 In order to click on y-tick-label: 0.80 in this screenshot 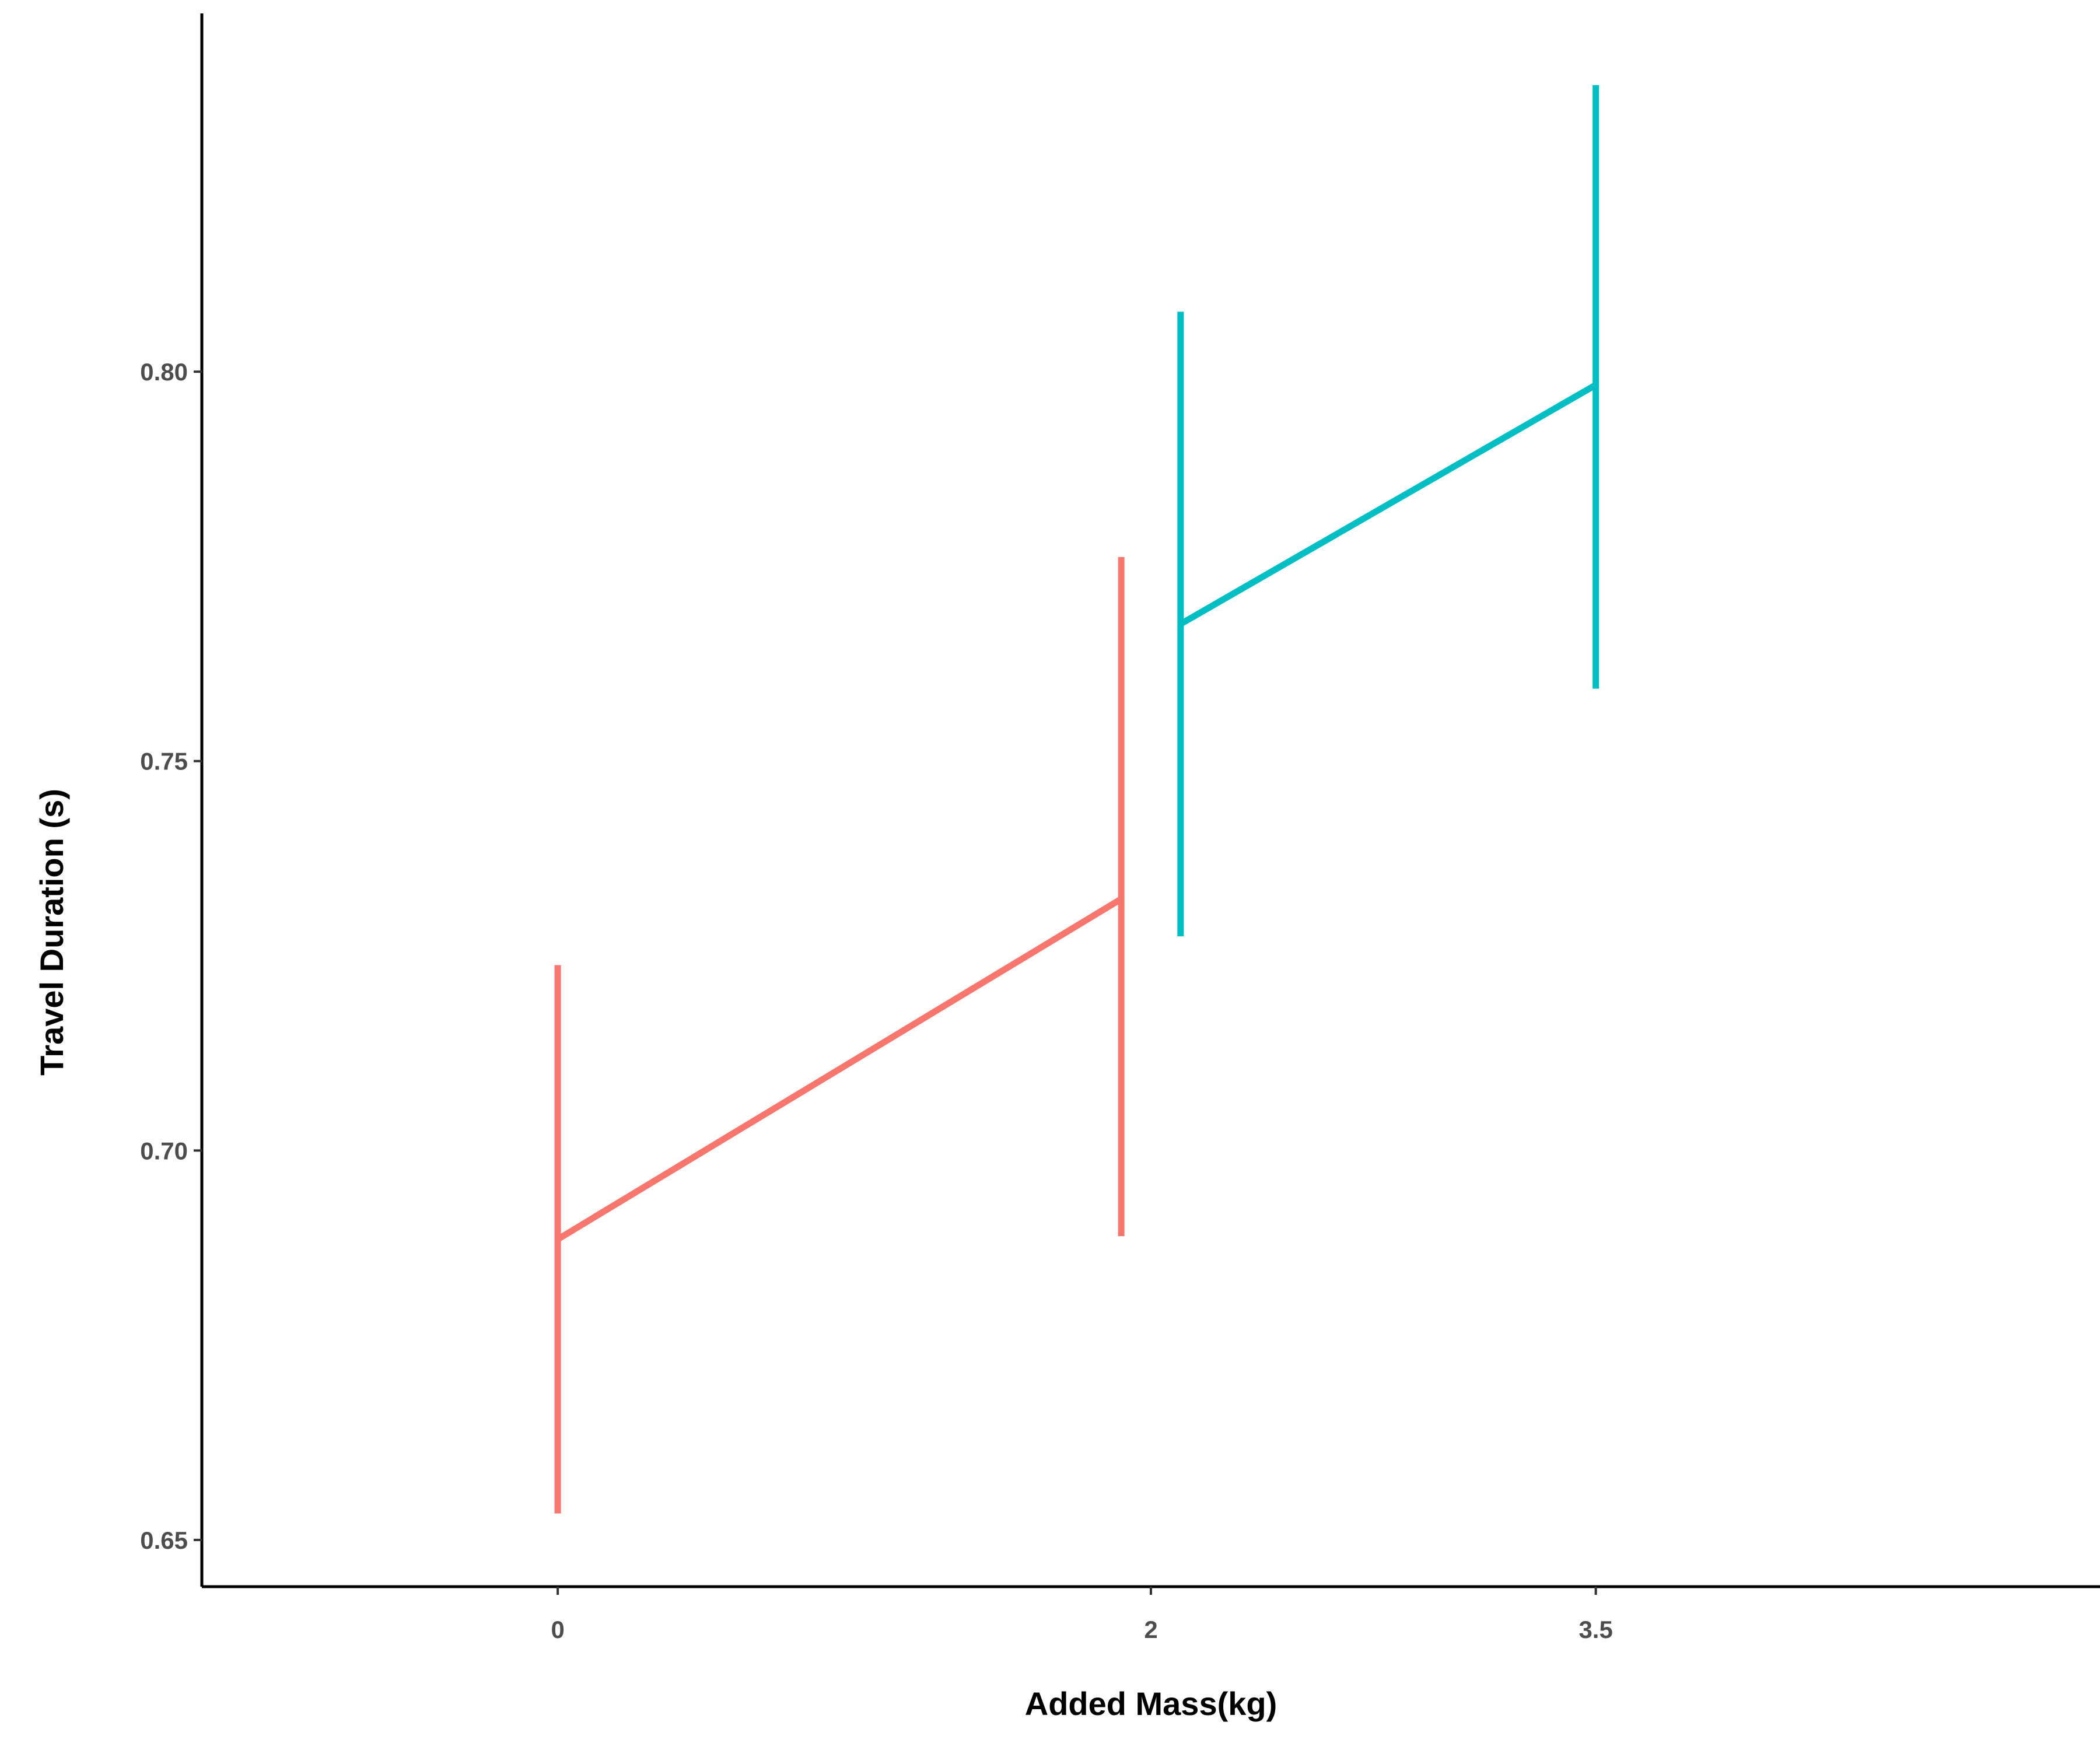, I will do `click(164, 372)`.